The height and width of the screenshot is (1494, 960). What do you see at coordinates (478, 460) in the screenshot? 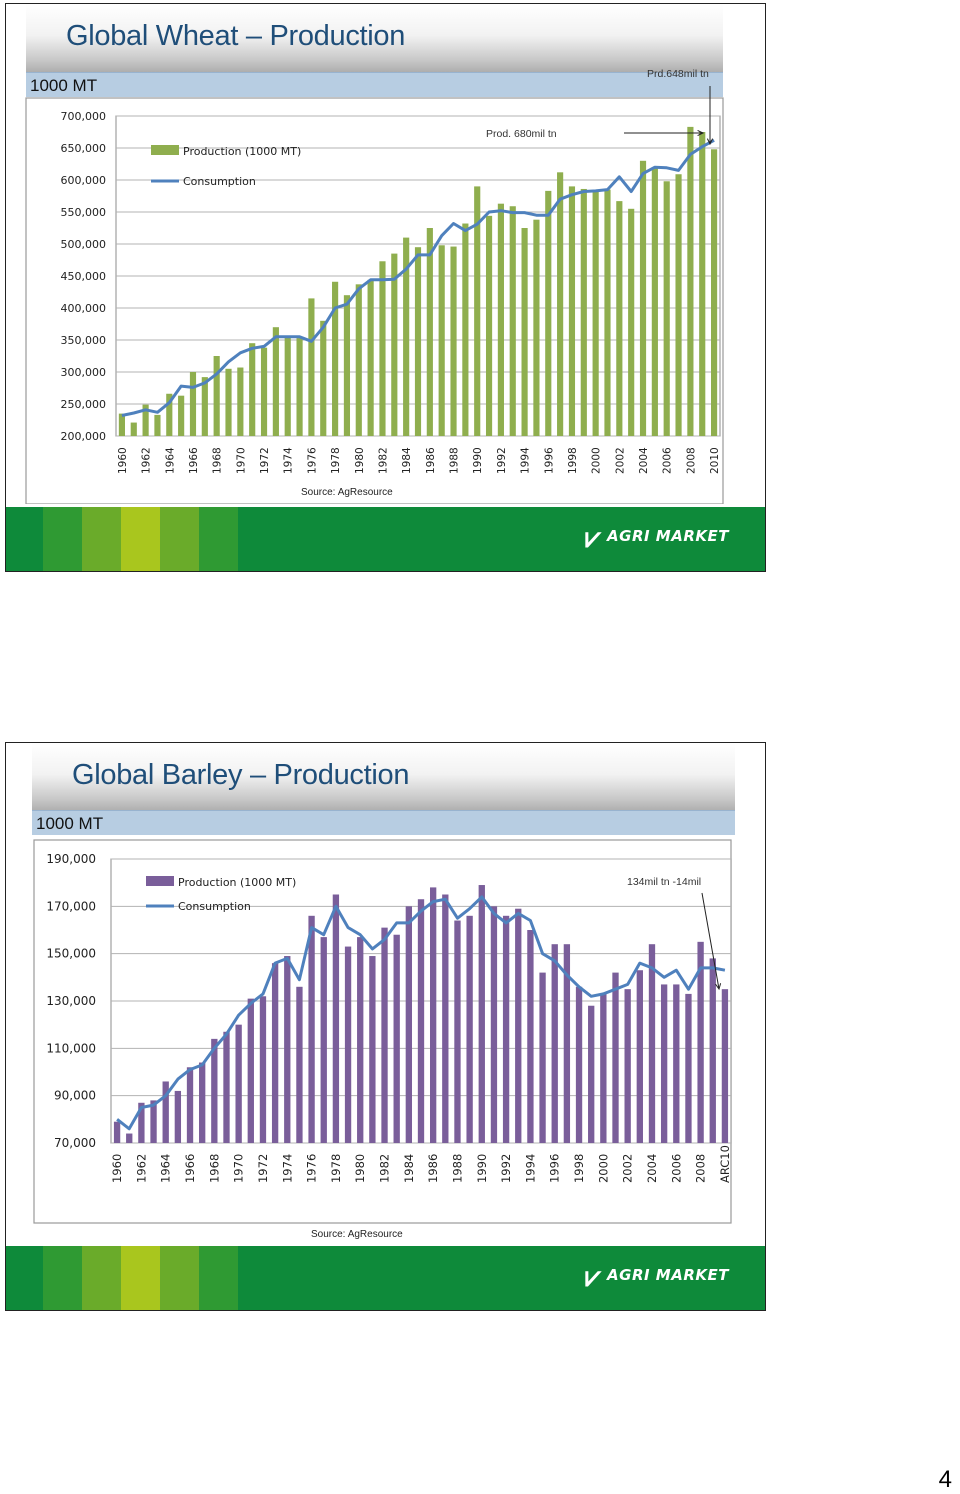
I see `x-tick-label: 1990` at bounding box center [478, 460].